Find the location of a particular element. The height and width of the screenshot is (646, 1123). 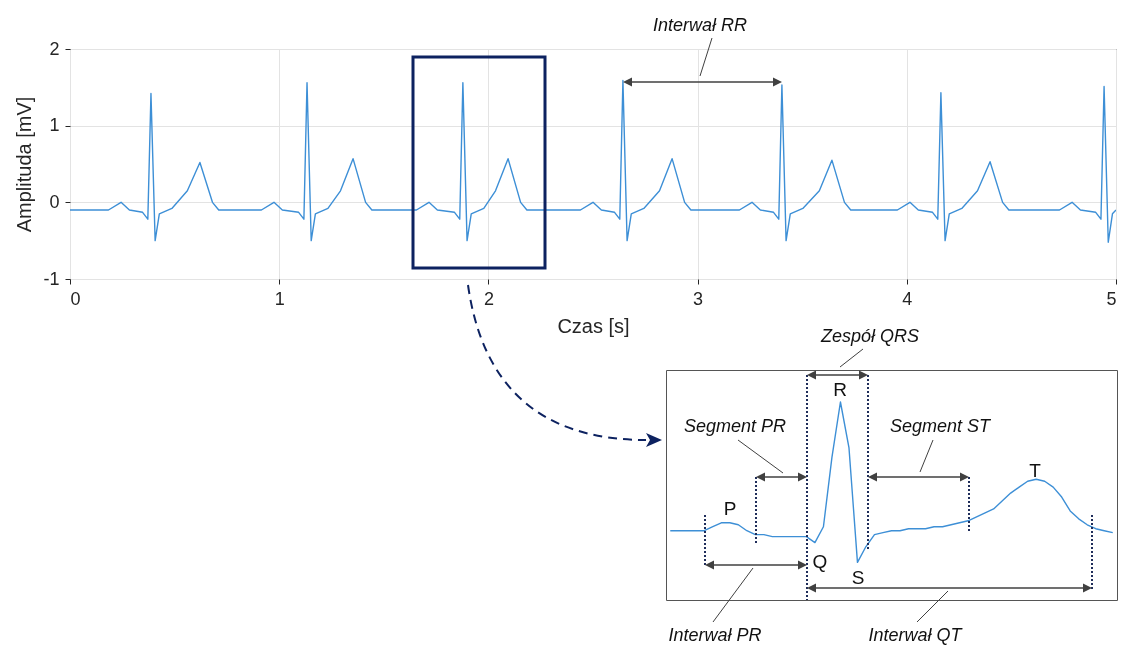

y-tick-label: 2 is located at coordinates (54, 48).